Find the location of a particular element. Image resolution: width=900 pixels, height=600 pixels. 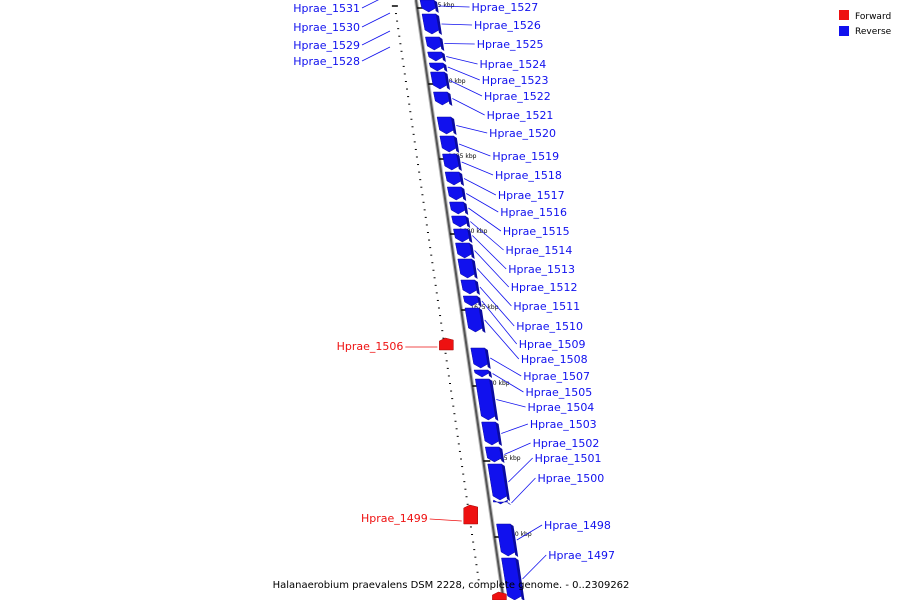

gene-label: Hprae_1512 is located at coordinates (544, 287).